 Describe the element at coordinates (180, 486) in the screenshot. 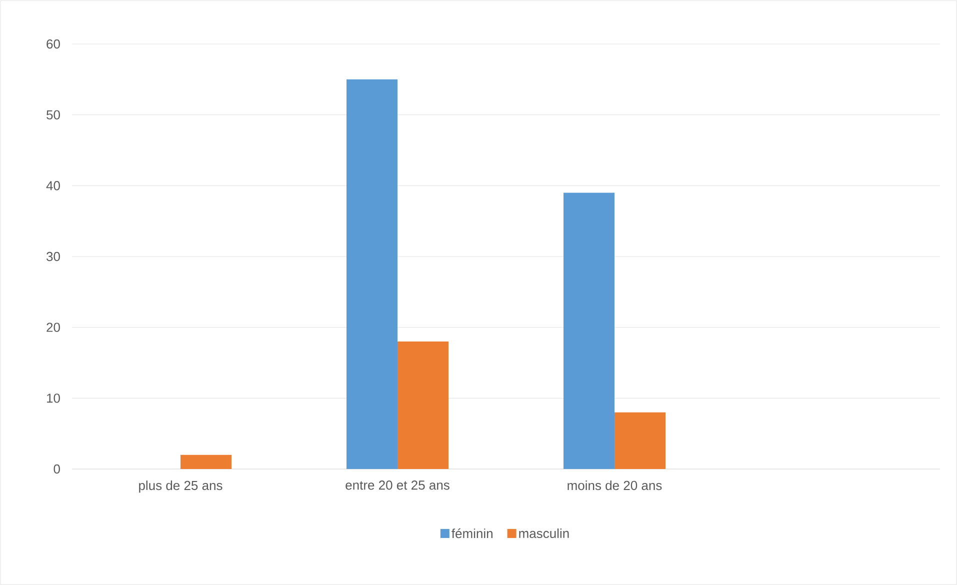

I see `x-tick-label: plus de 25 ans` at that location.